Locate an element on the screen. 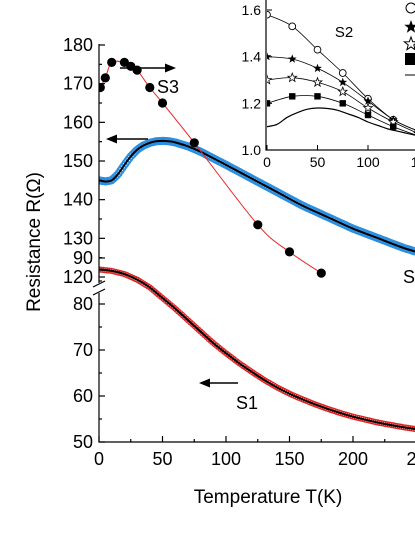 This screenshot has width=415, height=537. inset-series is located at coordinates (341, 73).